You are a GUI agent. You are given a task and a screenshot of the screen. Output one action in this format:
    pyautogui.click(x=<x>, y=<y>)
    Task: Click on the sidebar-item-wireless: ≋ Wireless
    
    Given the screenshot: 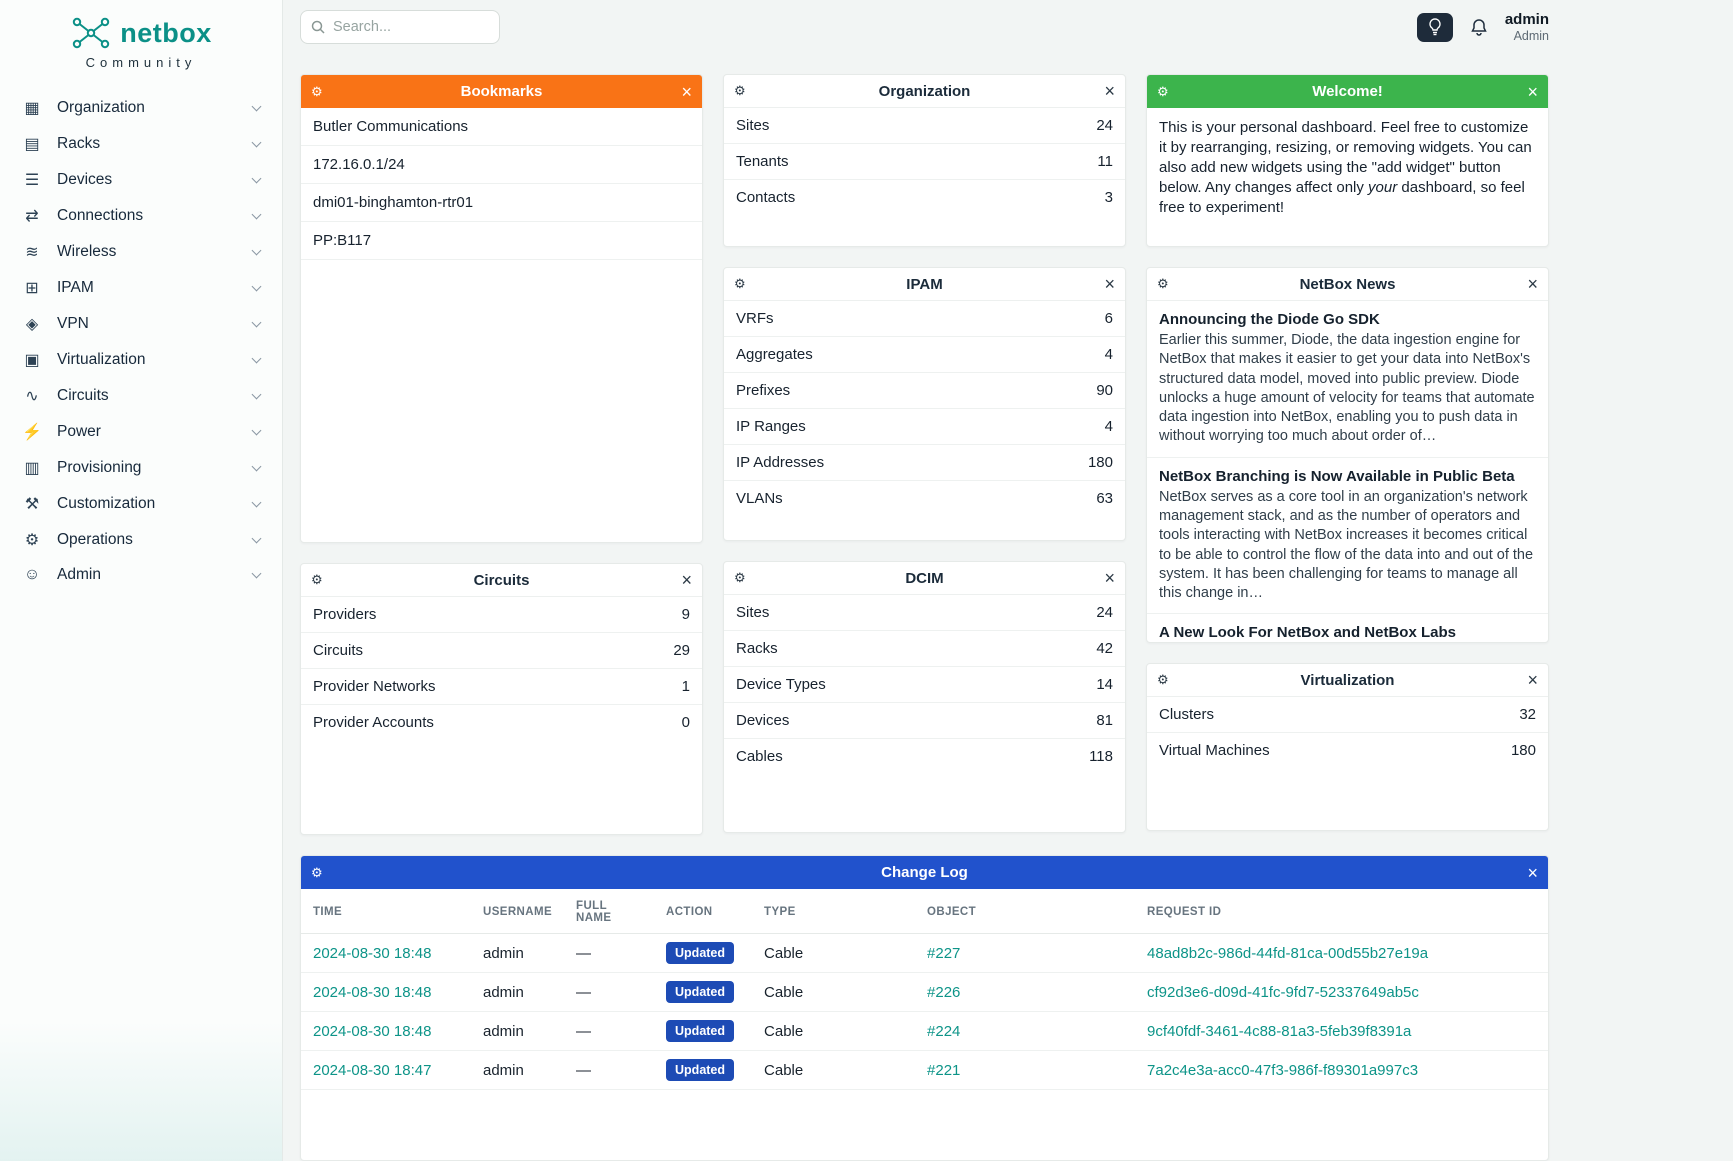 What is the action you would take?
    pyautogui.click(x=141, y=252)
    